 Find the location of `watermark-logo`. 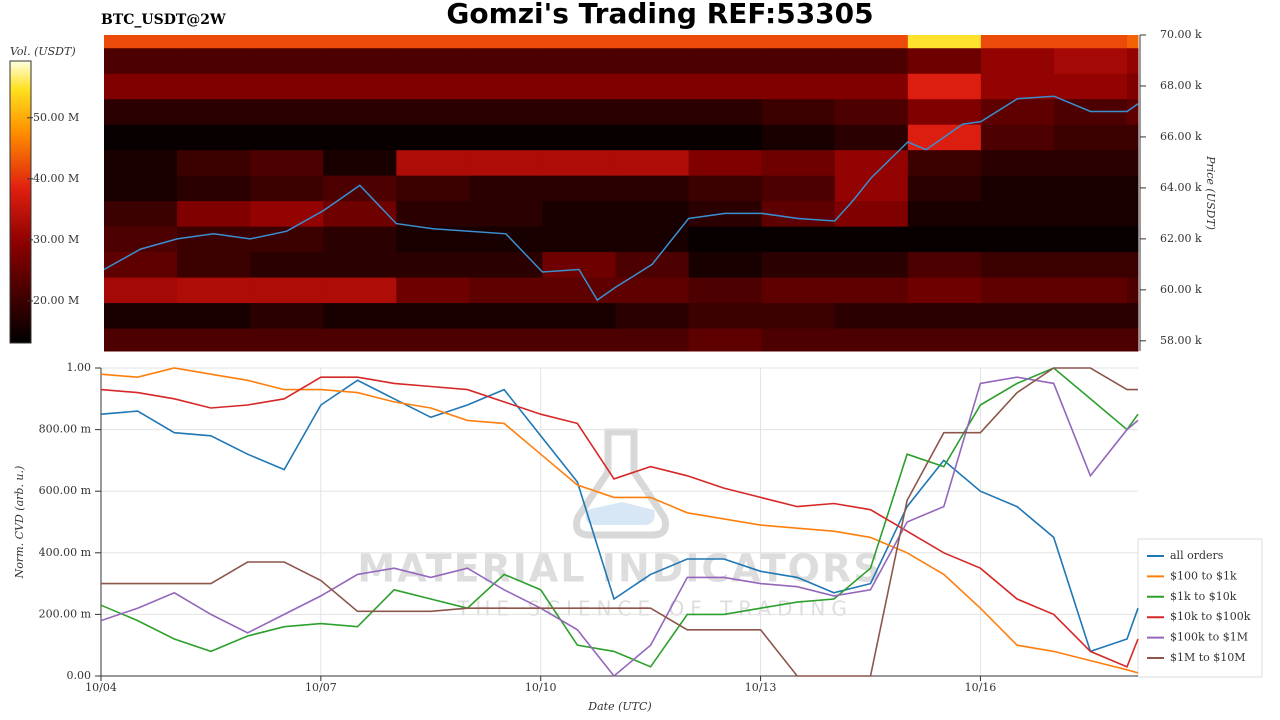

watermark-logo is located at coordinates (620, 513).